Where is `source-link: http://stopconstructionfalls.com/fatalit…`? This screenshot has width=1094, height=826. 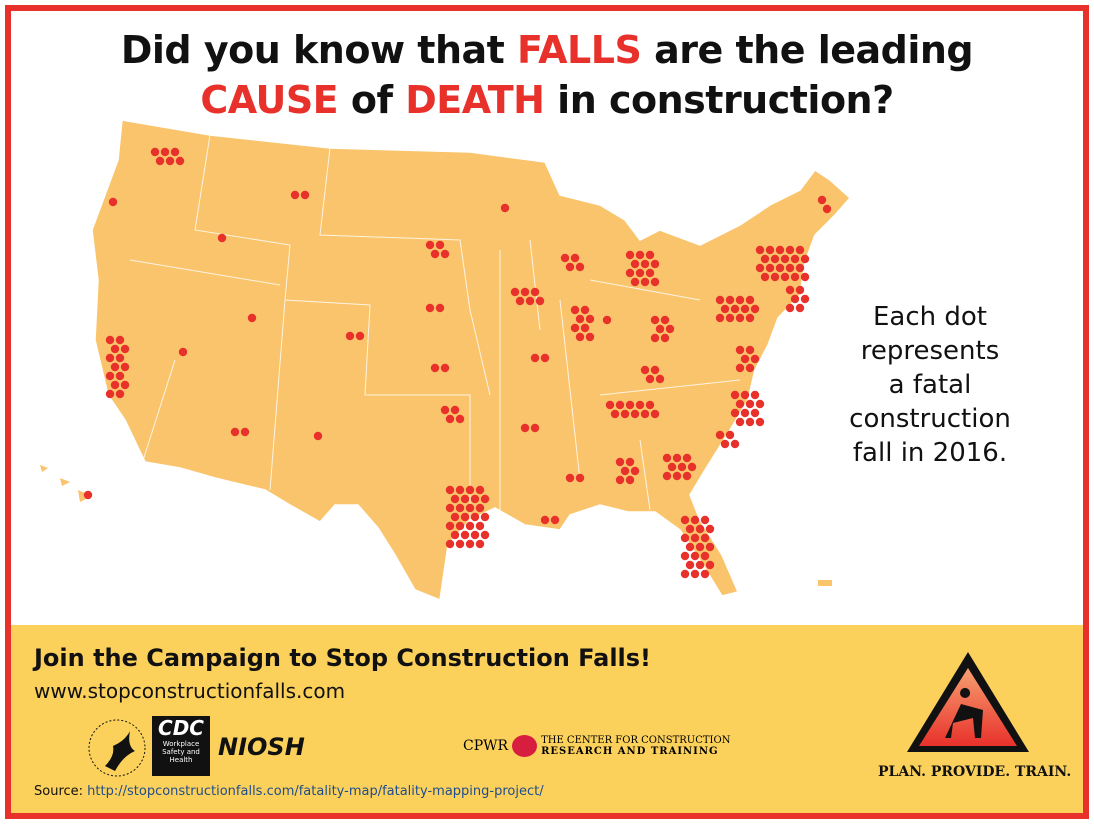 source-link: http://stopconstructionfalls.com/fatalit… is located at coordinates (315, 791).